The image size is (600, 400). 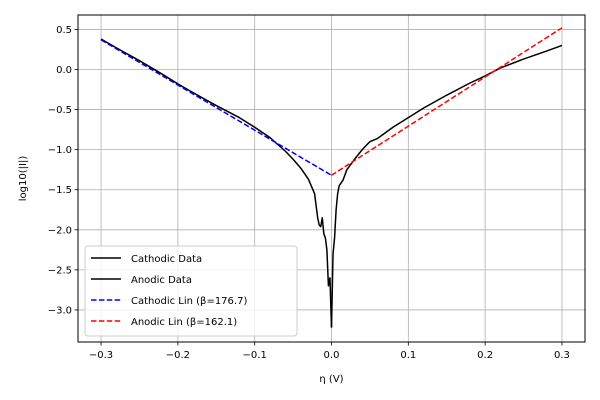 I want to click on y-tick-label: −2.0, so click(x=60, y=230).